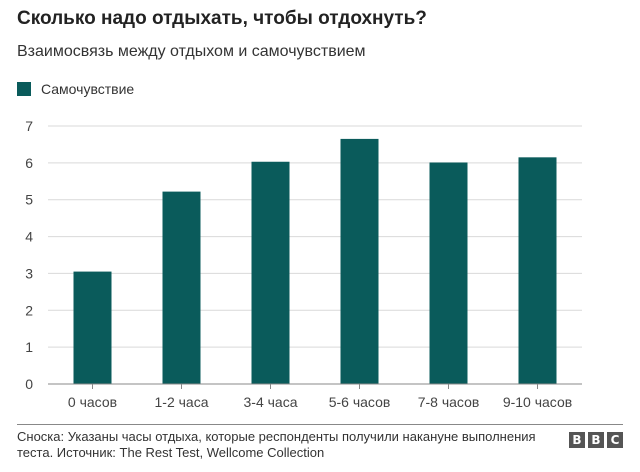 Image resolution: width=640 pixels, height=472 pixels. What do you see at coordinates (29, 200) in the screenshot?
I see `y-tick-label: 5` at bounding box center [29, 200].